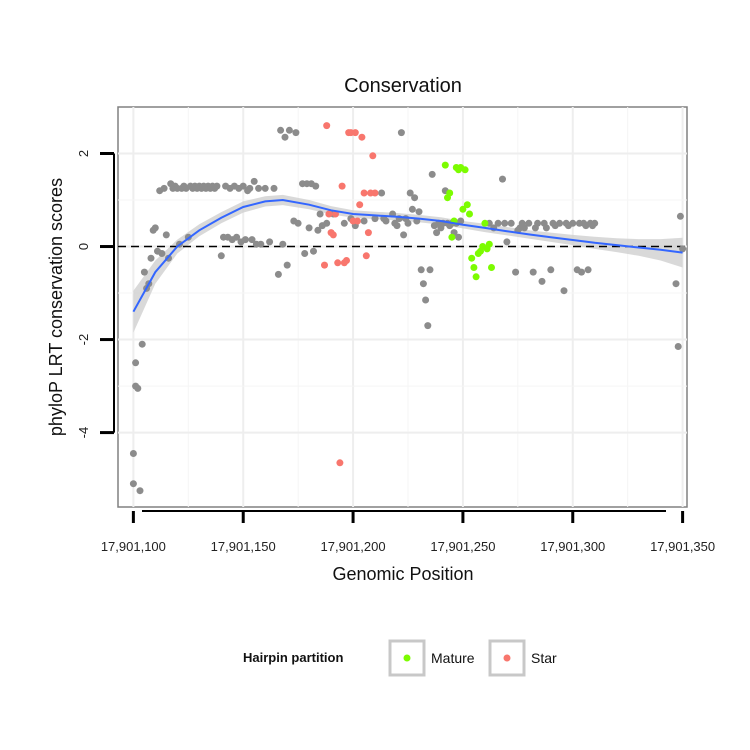 Image resolution: width=750 pixels, height=750 pixels. Describe the element at coordinates (572, 546) in the screenshot. I see `x-tick-label: 17,901,300` at that location.